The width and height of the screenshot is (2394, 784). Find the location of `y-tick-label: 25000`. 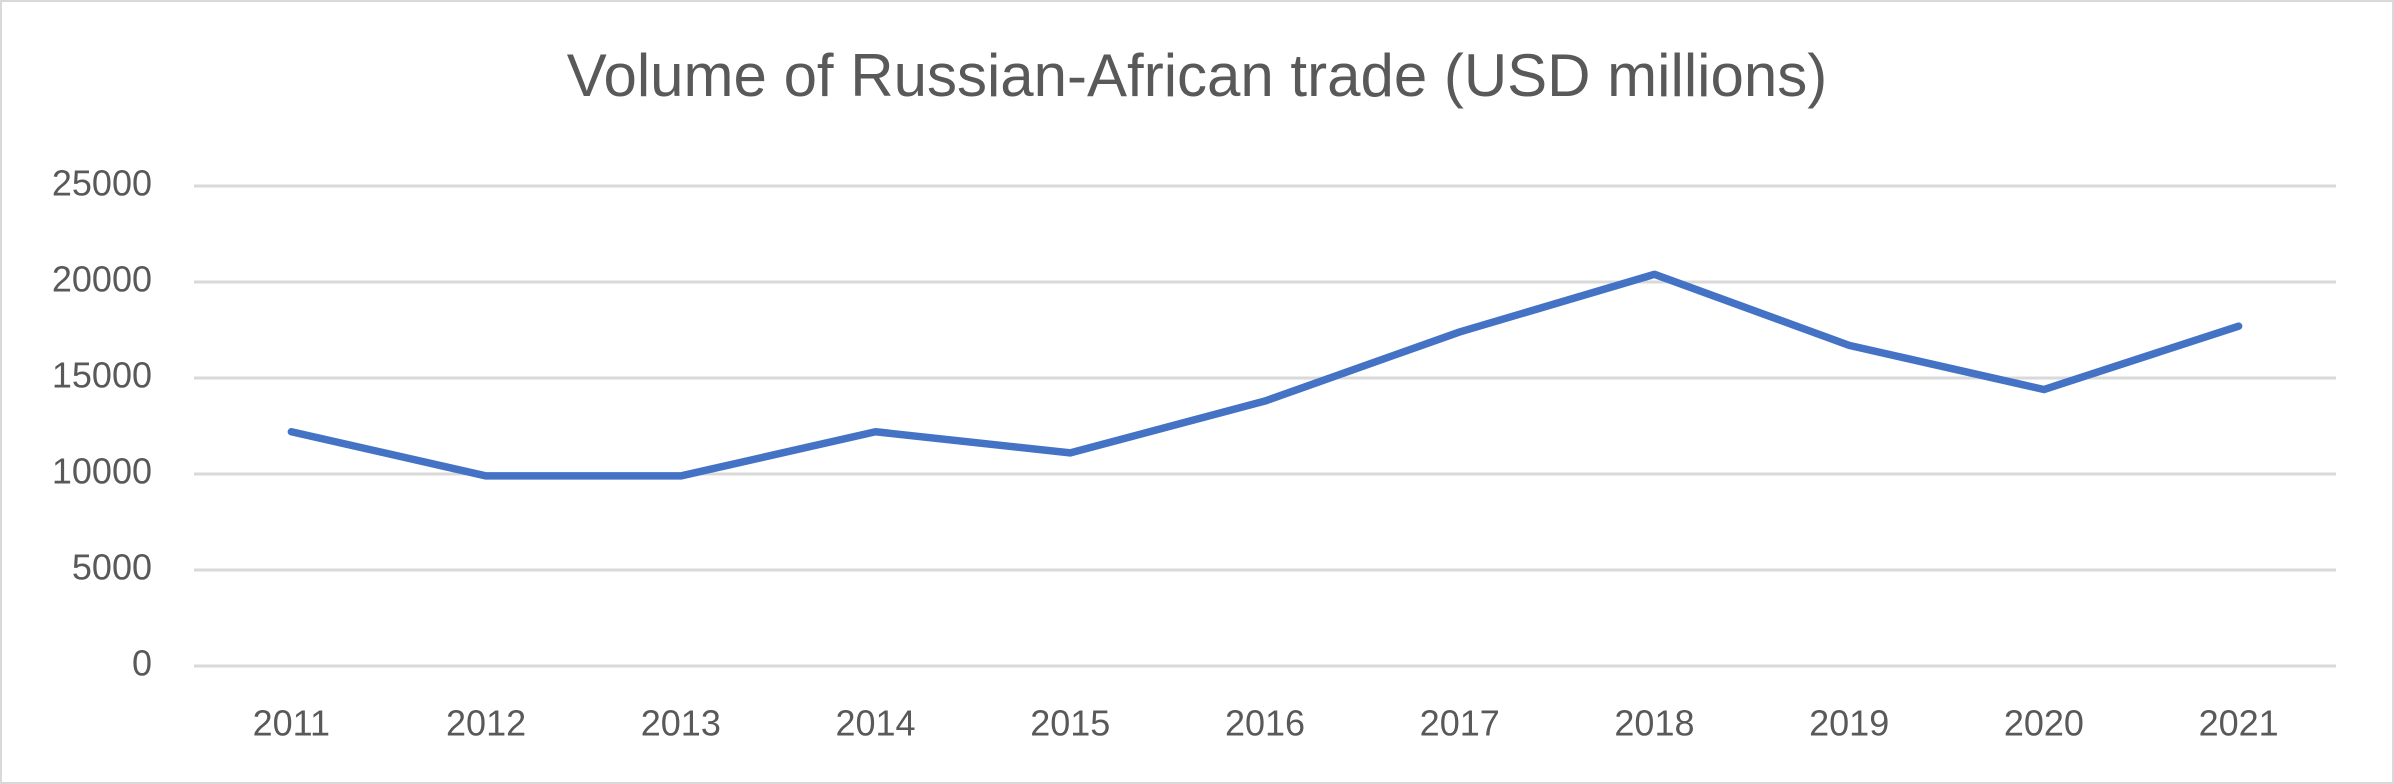

y-tick-label: 25000 is located at coordinates (102, 183).